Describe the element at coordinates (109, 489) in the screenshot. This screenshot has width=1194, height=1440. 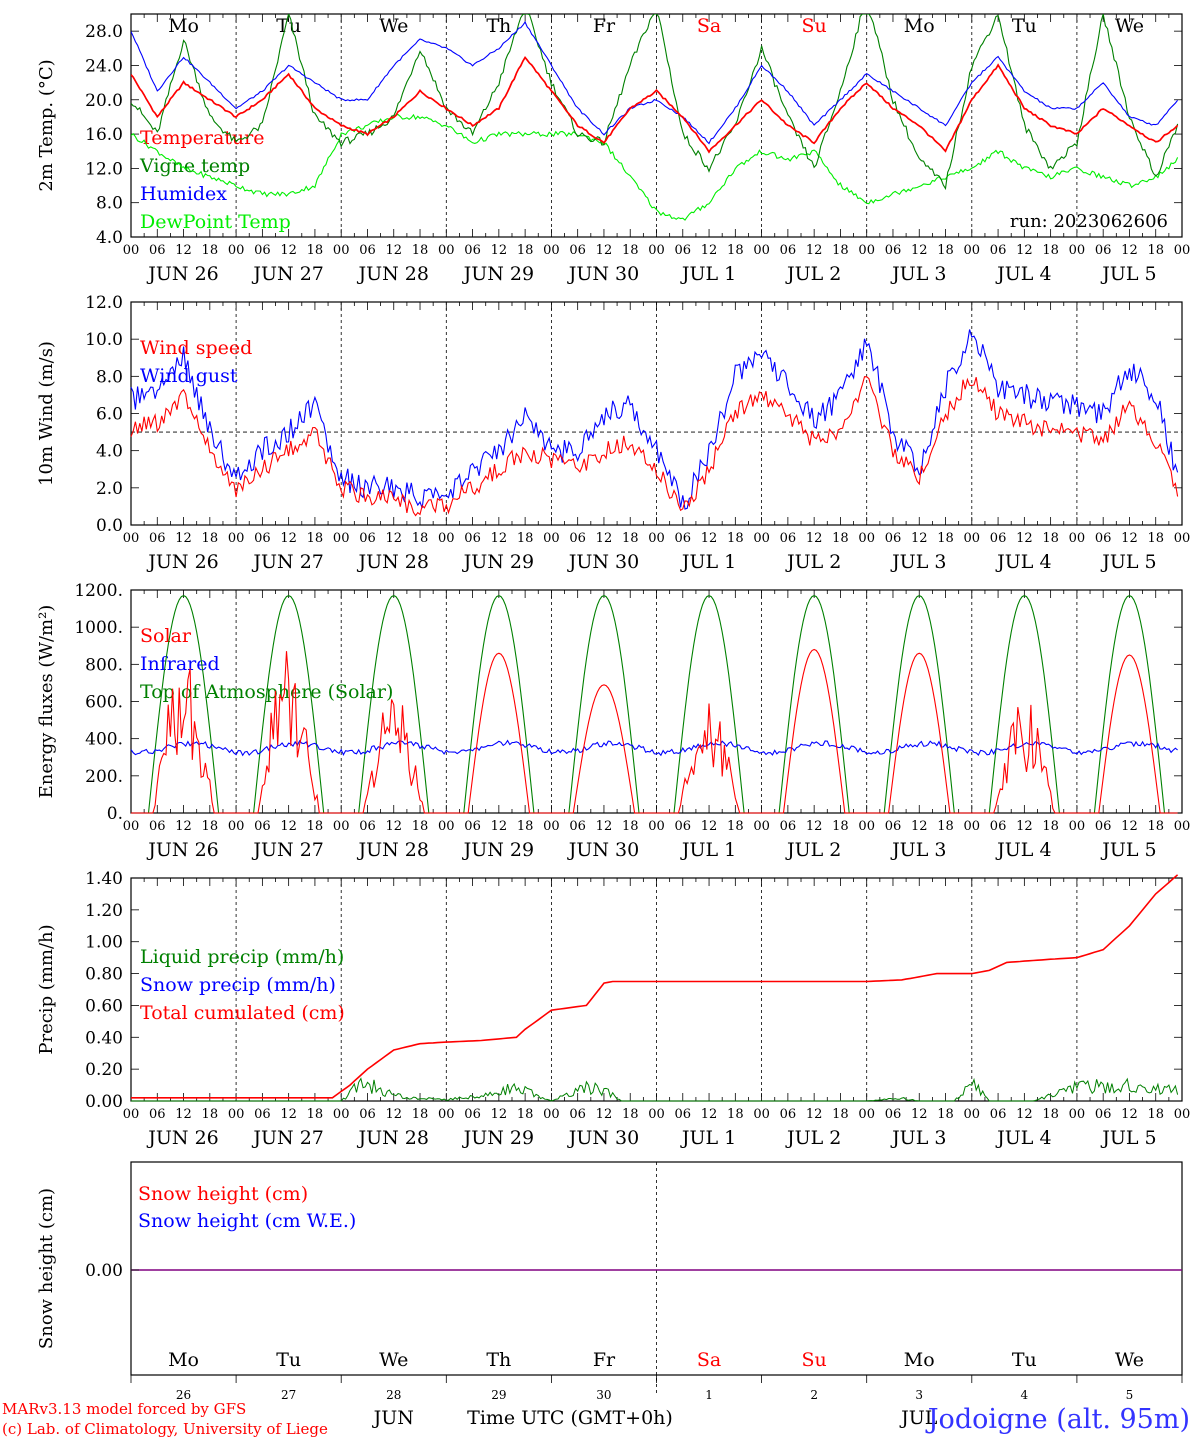
I see `y-tick-label: 2.0` at that location.